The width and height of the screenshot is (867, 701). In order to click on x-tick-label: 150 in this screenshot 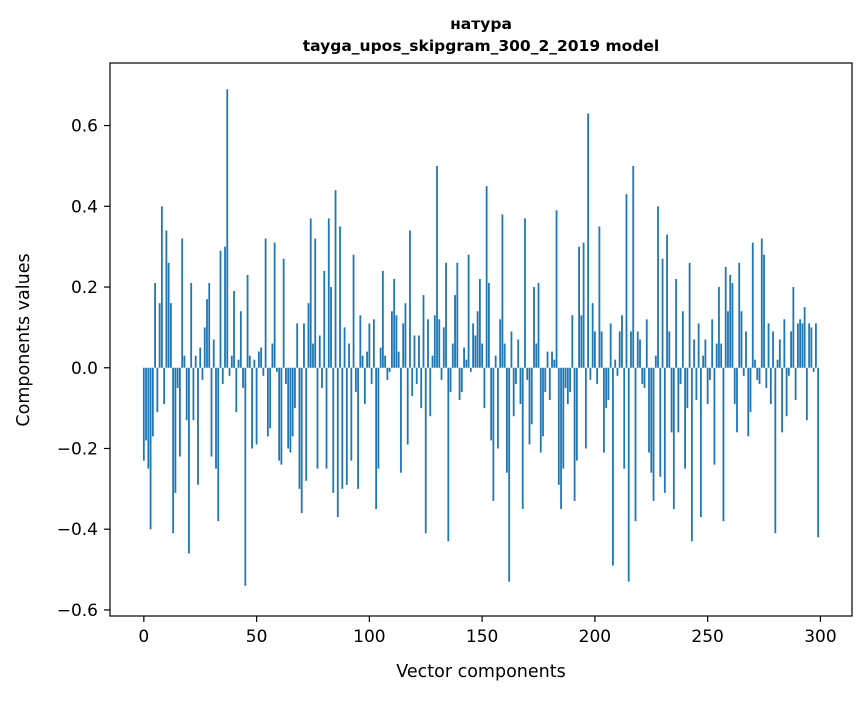, I will do `click(482, 637)`.